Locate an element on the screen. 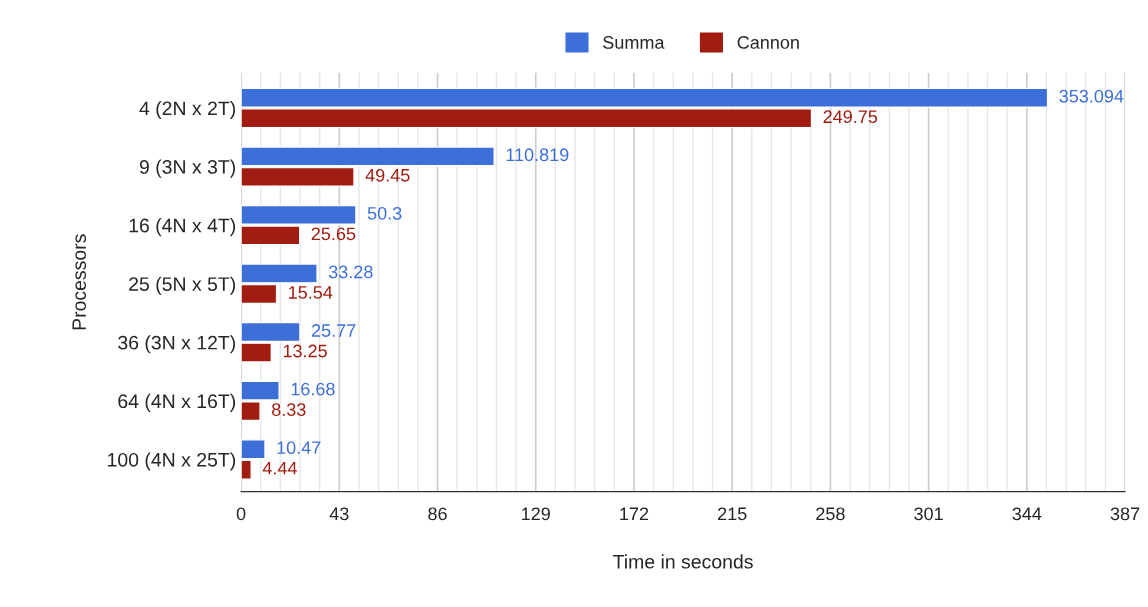 The width and height of the screenshot is (1148, 607). data-label: 15.54 is located at coordinates (311, 292).